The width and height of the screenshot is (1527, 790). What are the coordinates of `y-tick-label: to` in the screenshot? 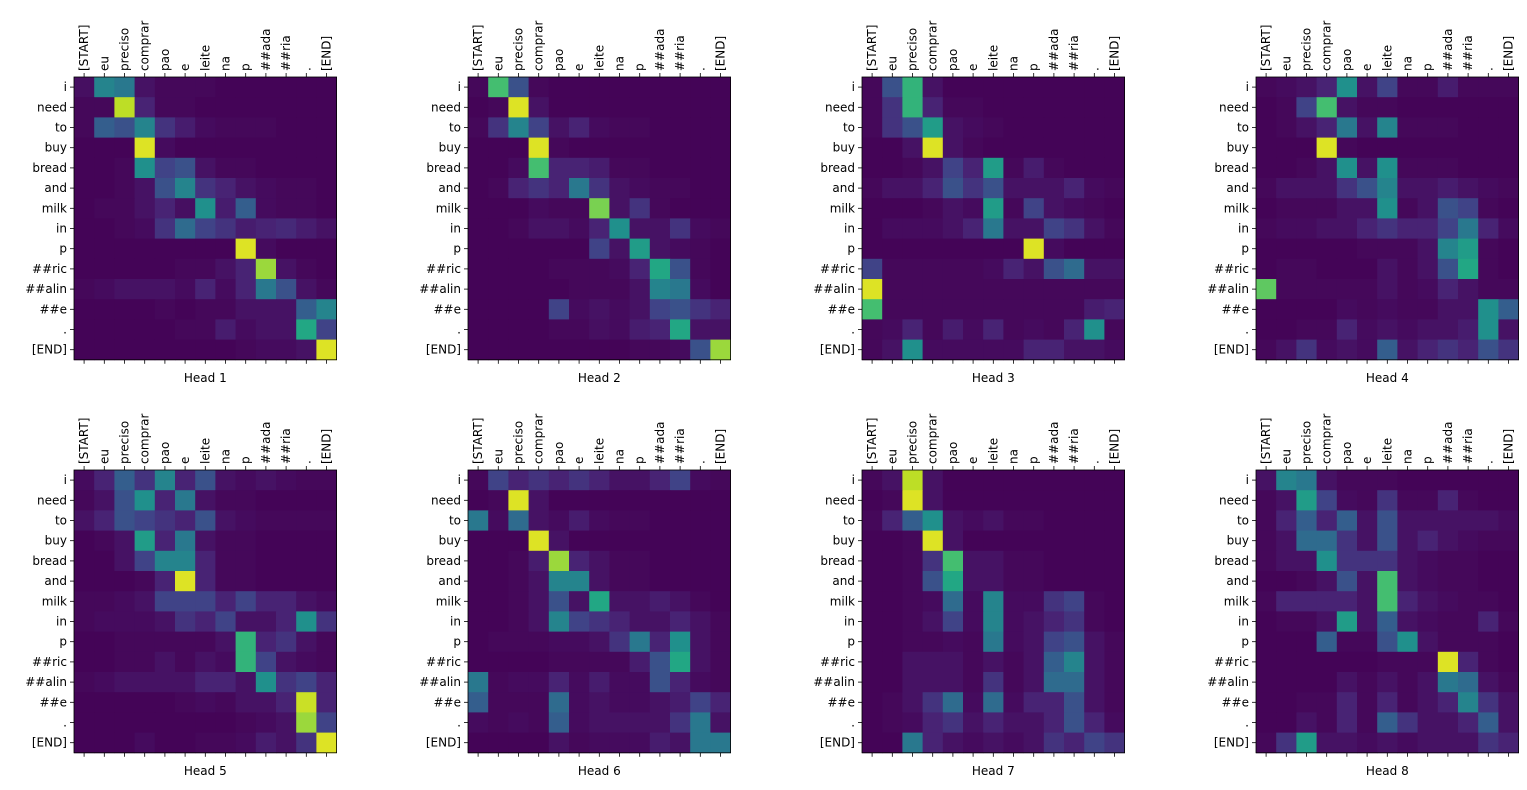 It's located at (1243, 128).